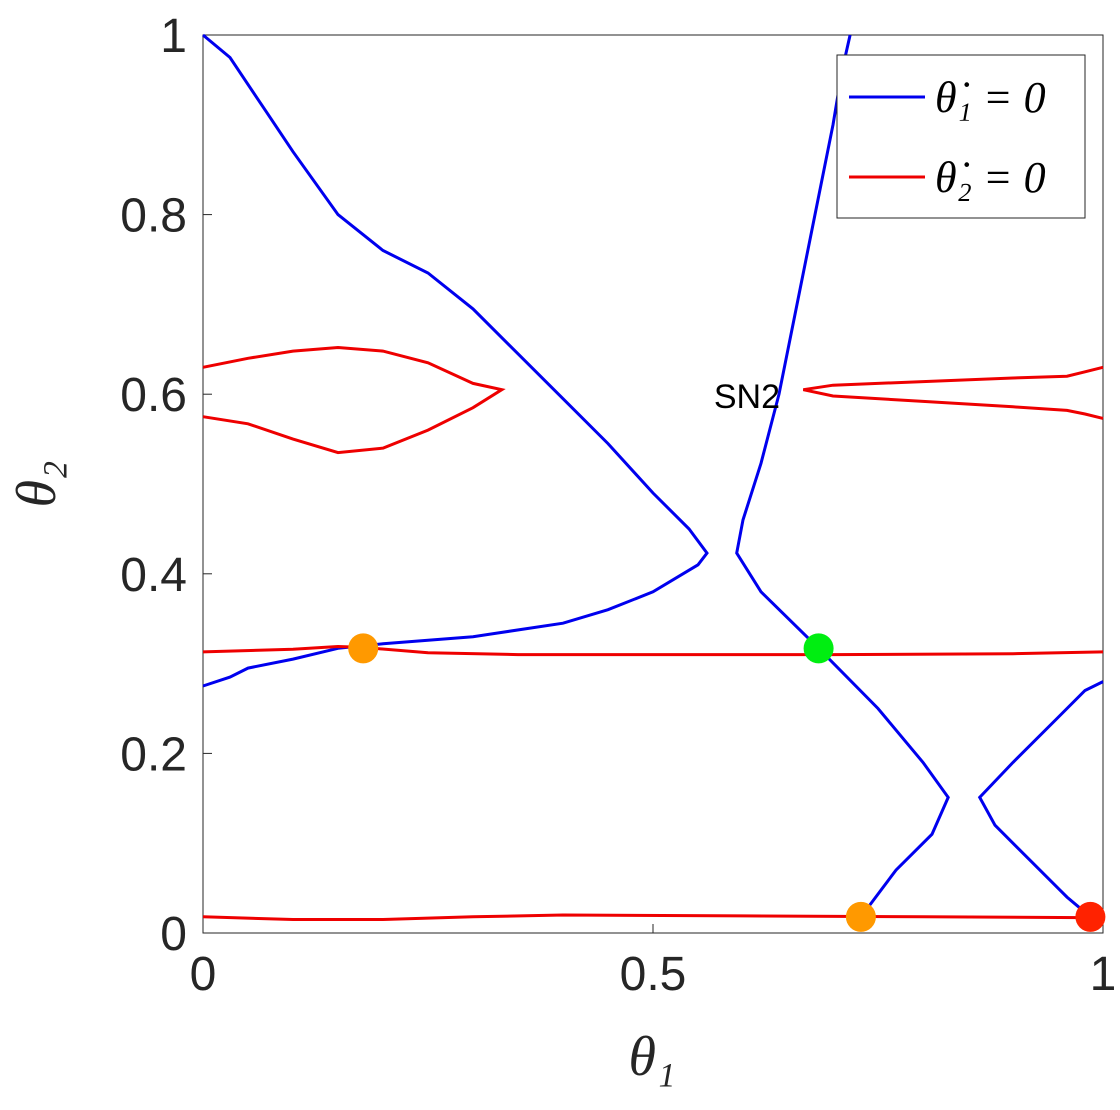 The image size is (1120, 1110). What do you see at coordinates (747, 397) in the screenshot?
I see `annotation: SN2` at bounding box center [747, 397].